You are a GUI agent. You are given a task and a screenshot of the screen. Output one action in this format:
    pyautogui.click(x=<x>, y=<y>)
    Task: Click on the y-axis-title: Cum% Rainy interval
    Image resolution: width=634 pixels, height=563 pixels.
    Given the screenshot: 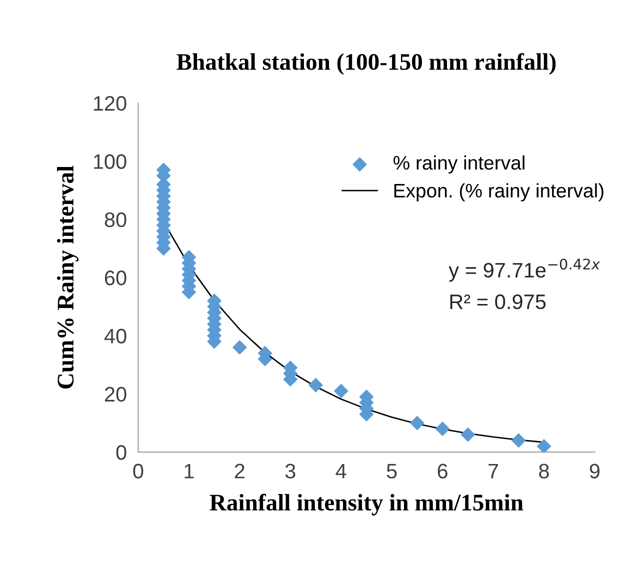 What is the action you would take?
    pyautogui.click(x=67, y=277)
    